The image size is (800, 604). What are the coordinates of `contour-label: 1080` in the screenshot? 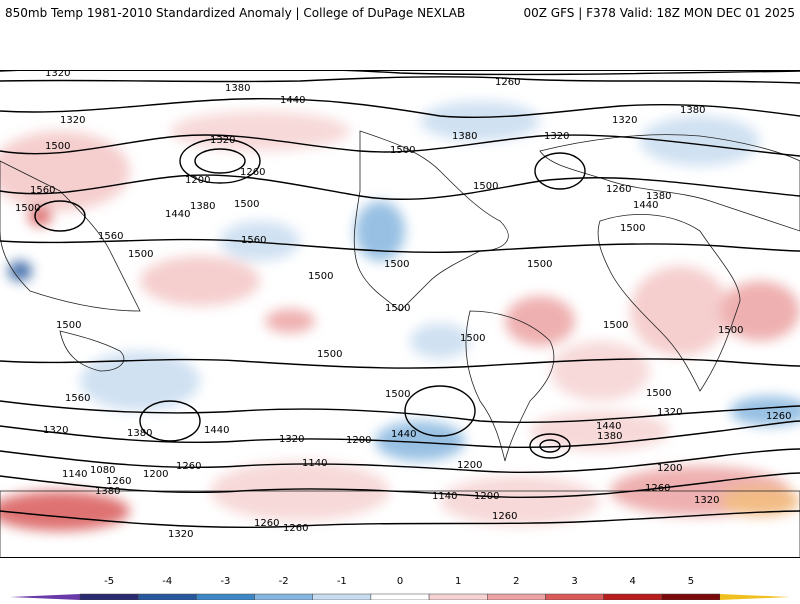 It's located at (102, 470).